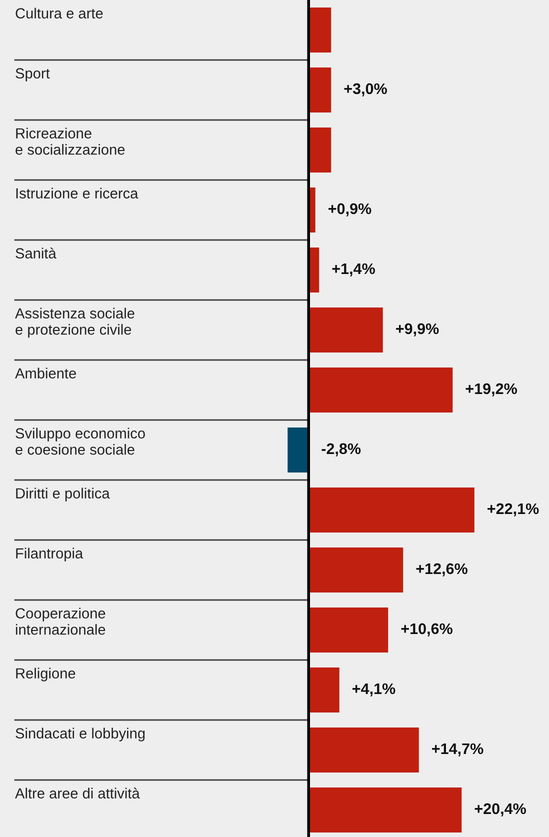 The width and height of the screenshot is (549, 837). What do you see at coordinates (80, 735) in the screenshot?
I see `y-tick-label: Sindacati e lobbying` at bounding box center [80, 735].